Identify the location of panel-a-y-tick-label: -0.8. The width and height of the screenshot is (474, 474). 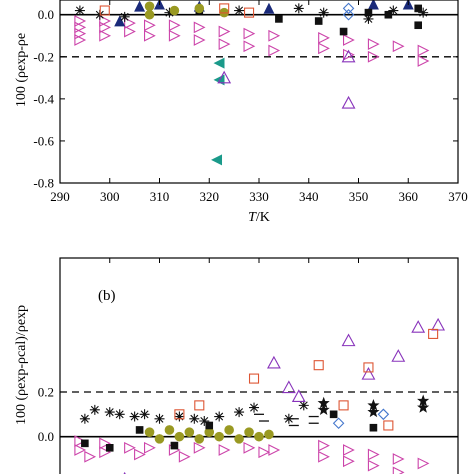
(43, 183).